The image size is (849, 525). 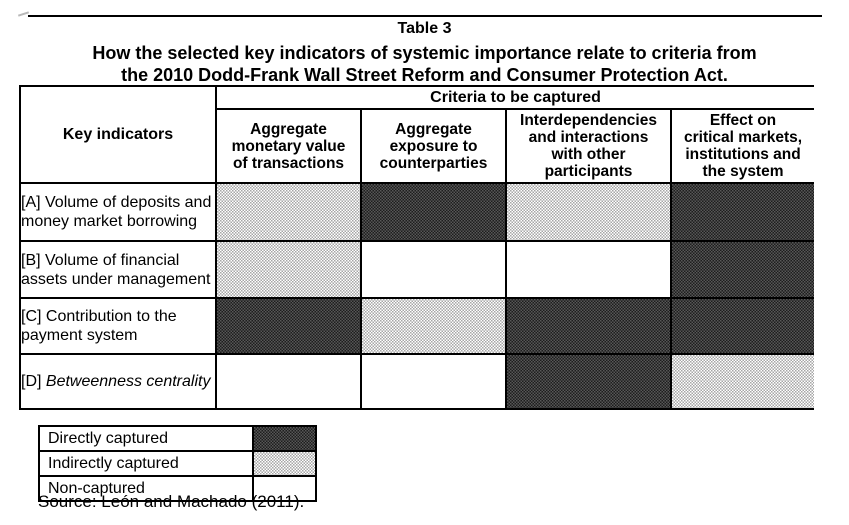 What do you see at coordinates (424, 28) in the screenshot?
I see `table-number-title: Table 3` at bounding box center [424, 28].